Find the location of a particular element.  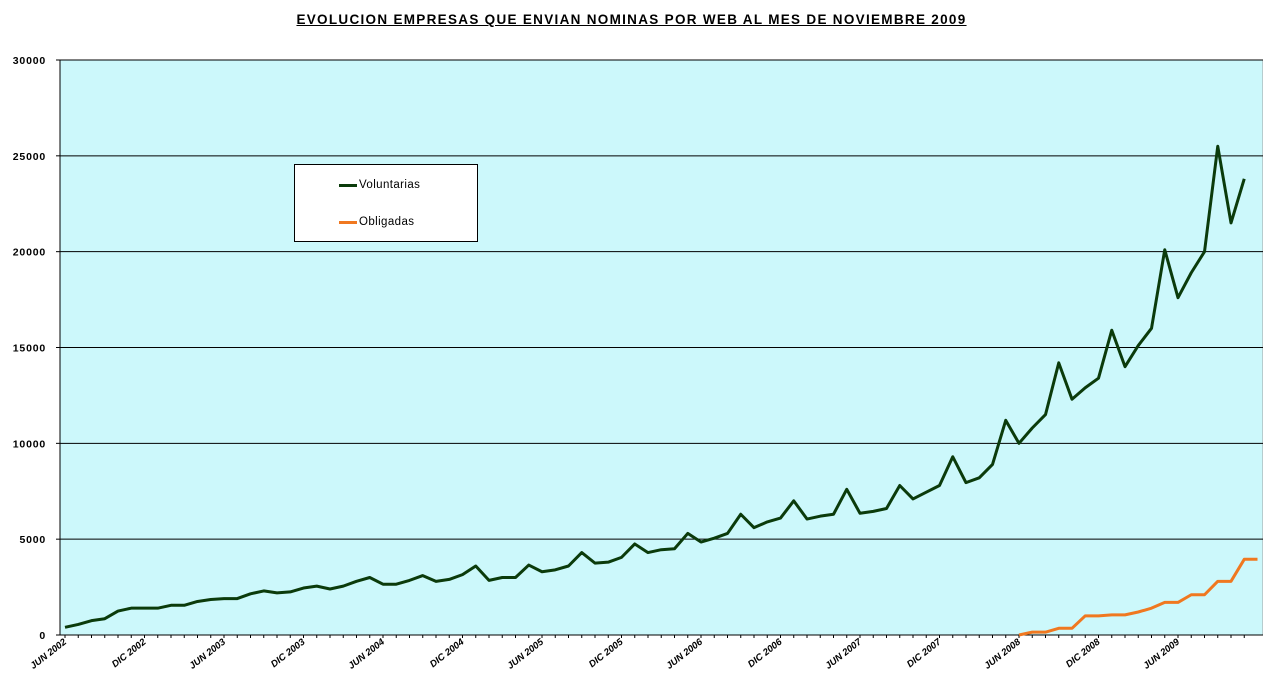

x-tick-label: DIC 2006 is located at coordinates (765, 653).